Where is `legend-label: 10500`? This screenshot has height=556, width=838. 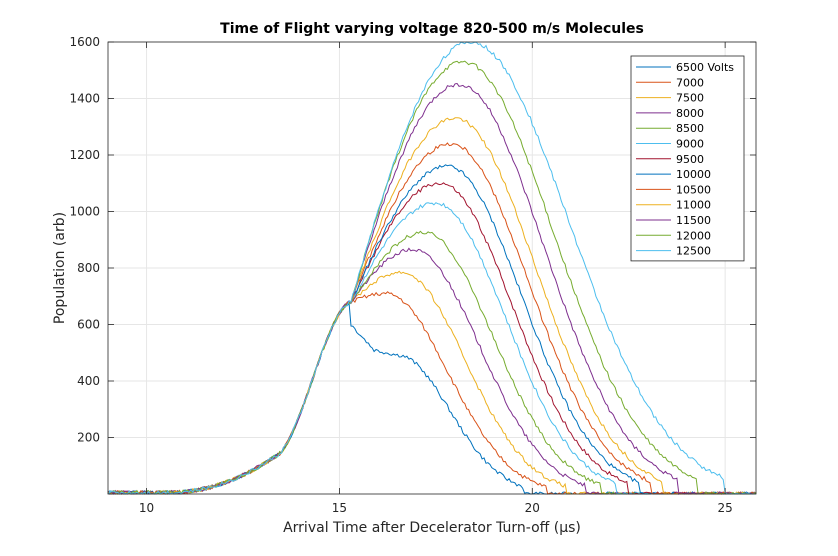
legend-label: 10500 is located at coordinates (693, 189).